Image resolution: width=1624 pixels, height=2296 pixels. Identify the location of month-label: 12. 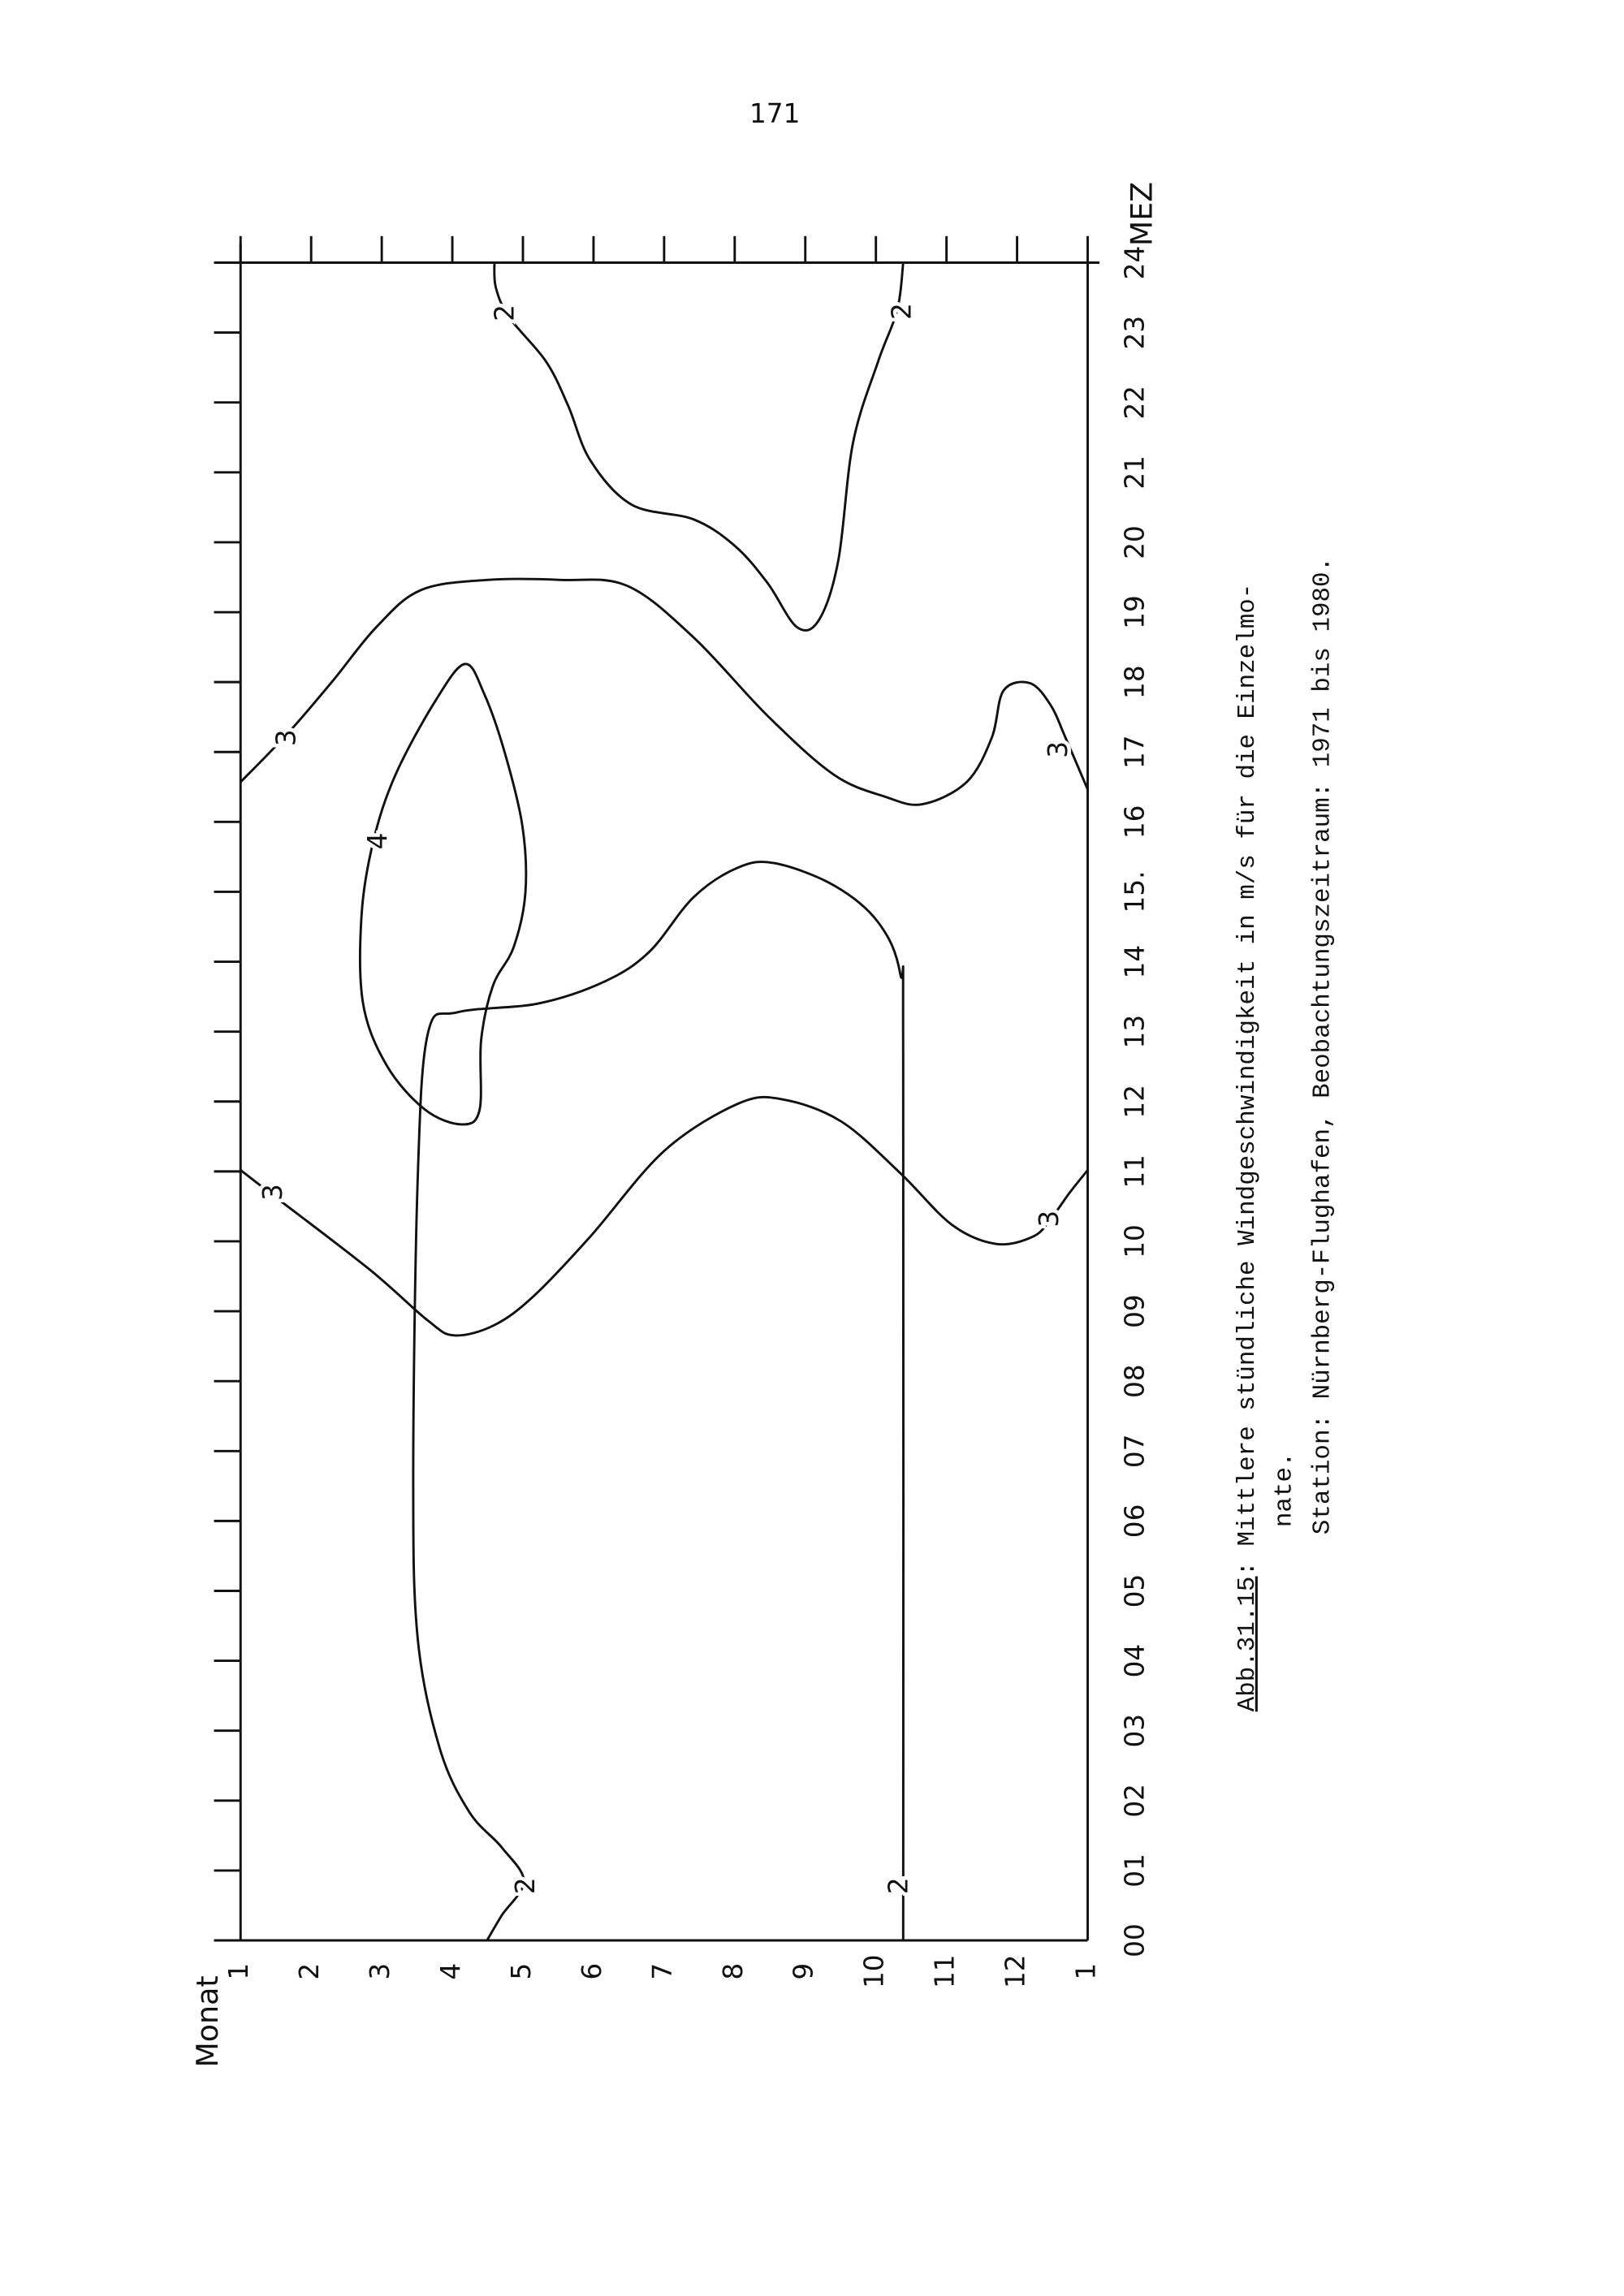
(1015, 1971).